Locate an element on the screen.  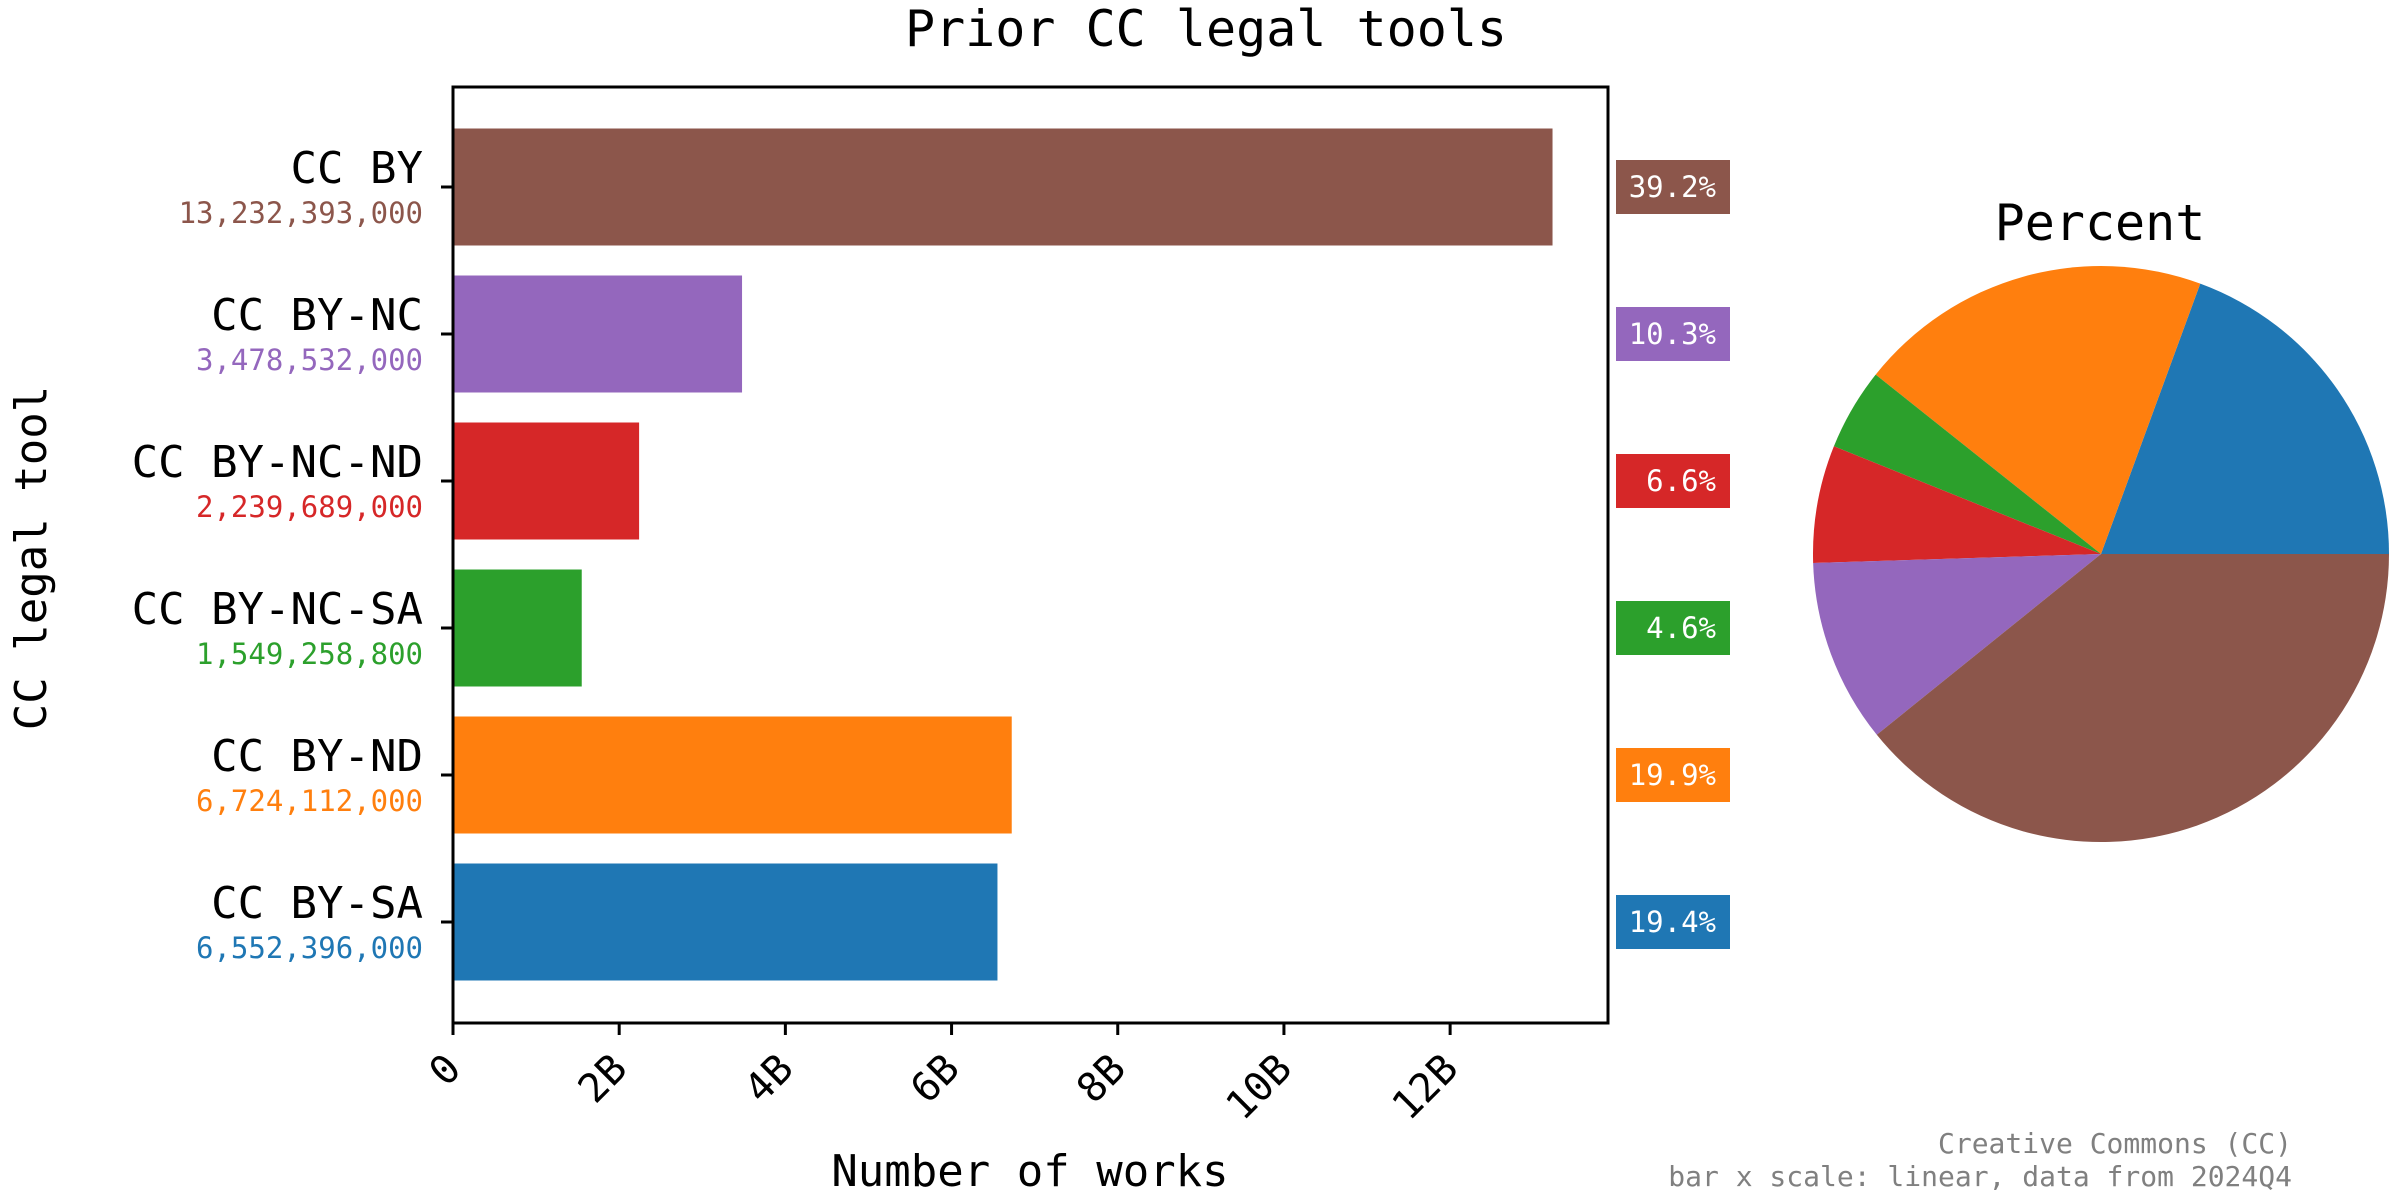
x-tick-label: 2B is located at coordinates (603, 1079).